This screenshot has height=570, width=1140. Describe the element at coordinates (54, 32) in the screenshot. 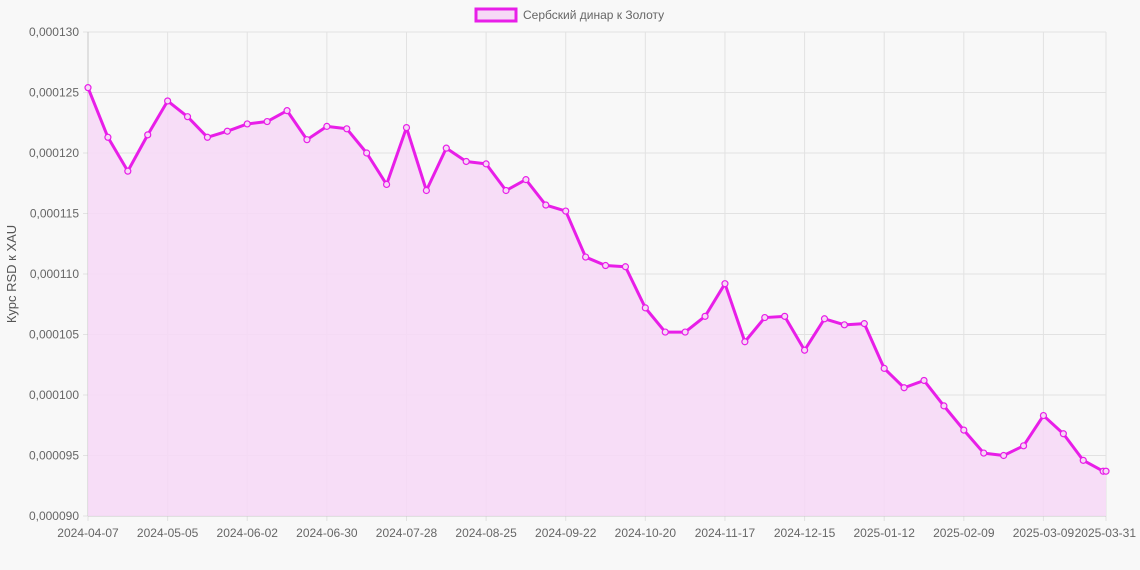

I see `y-tick-label: 0,000130` at that location.